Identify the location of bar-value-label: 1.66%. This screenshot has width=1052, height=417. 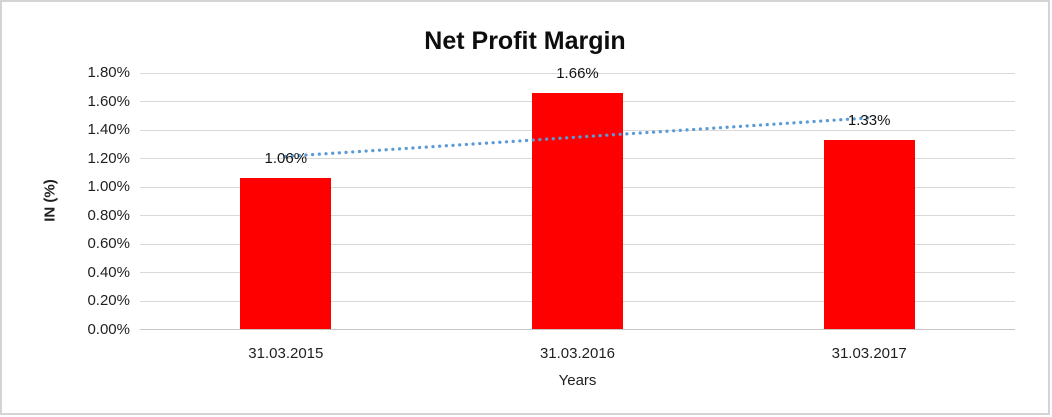
(577, 73).